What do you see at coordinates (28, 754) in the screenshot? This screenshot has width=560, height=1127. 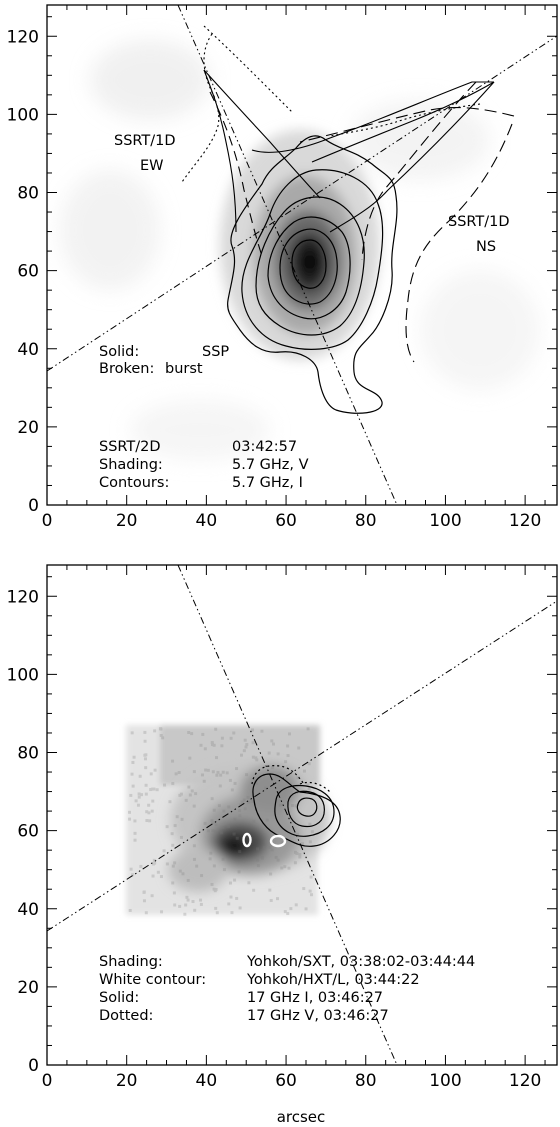 I see `bottom-y-tick-label: 80` at bounding box center [28, 754].